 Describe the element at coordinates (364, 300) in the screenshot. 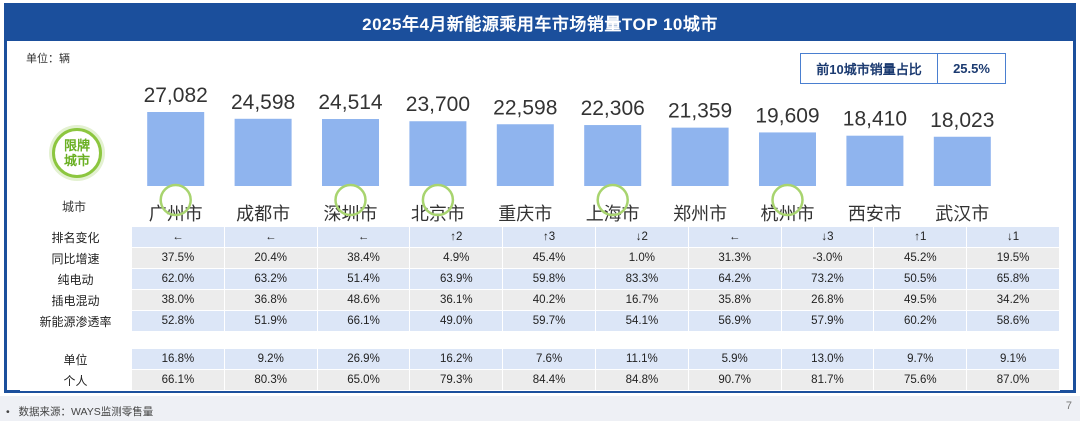

I see `table-cell: 48.6%` at that location.